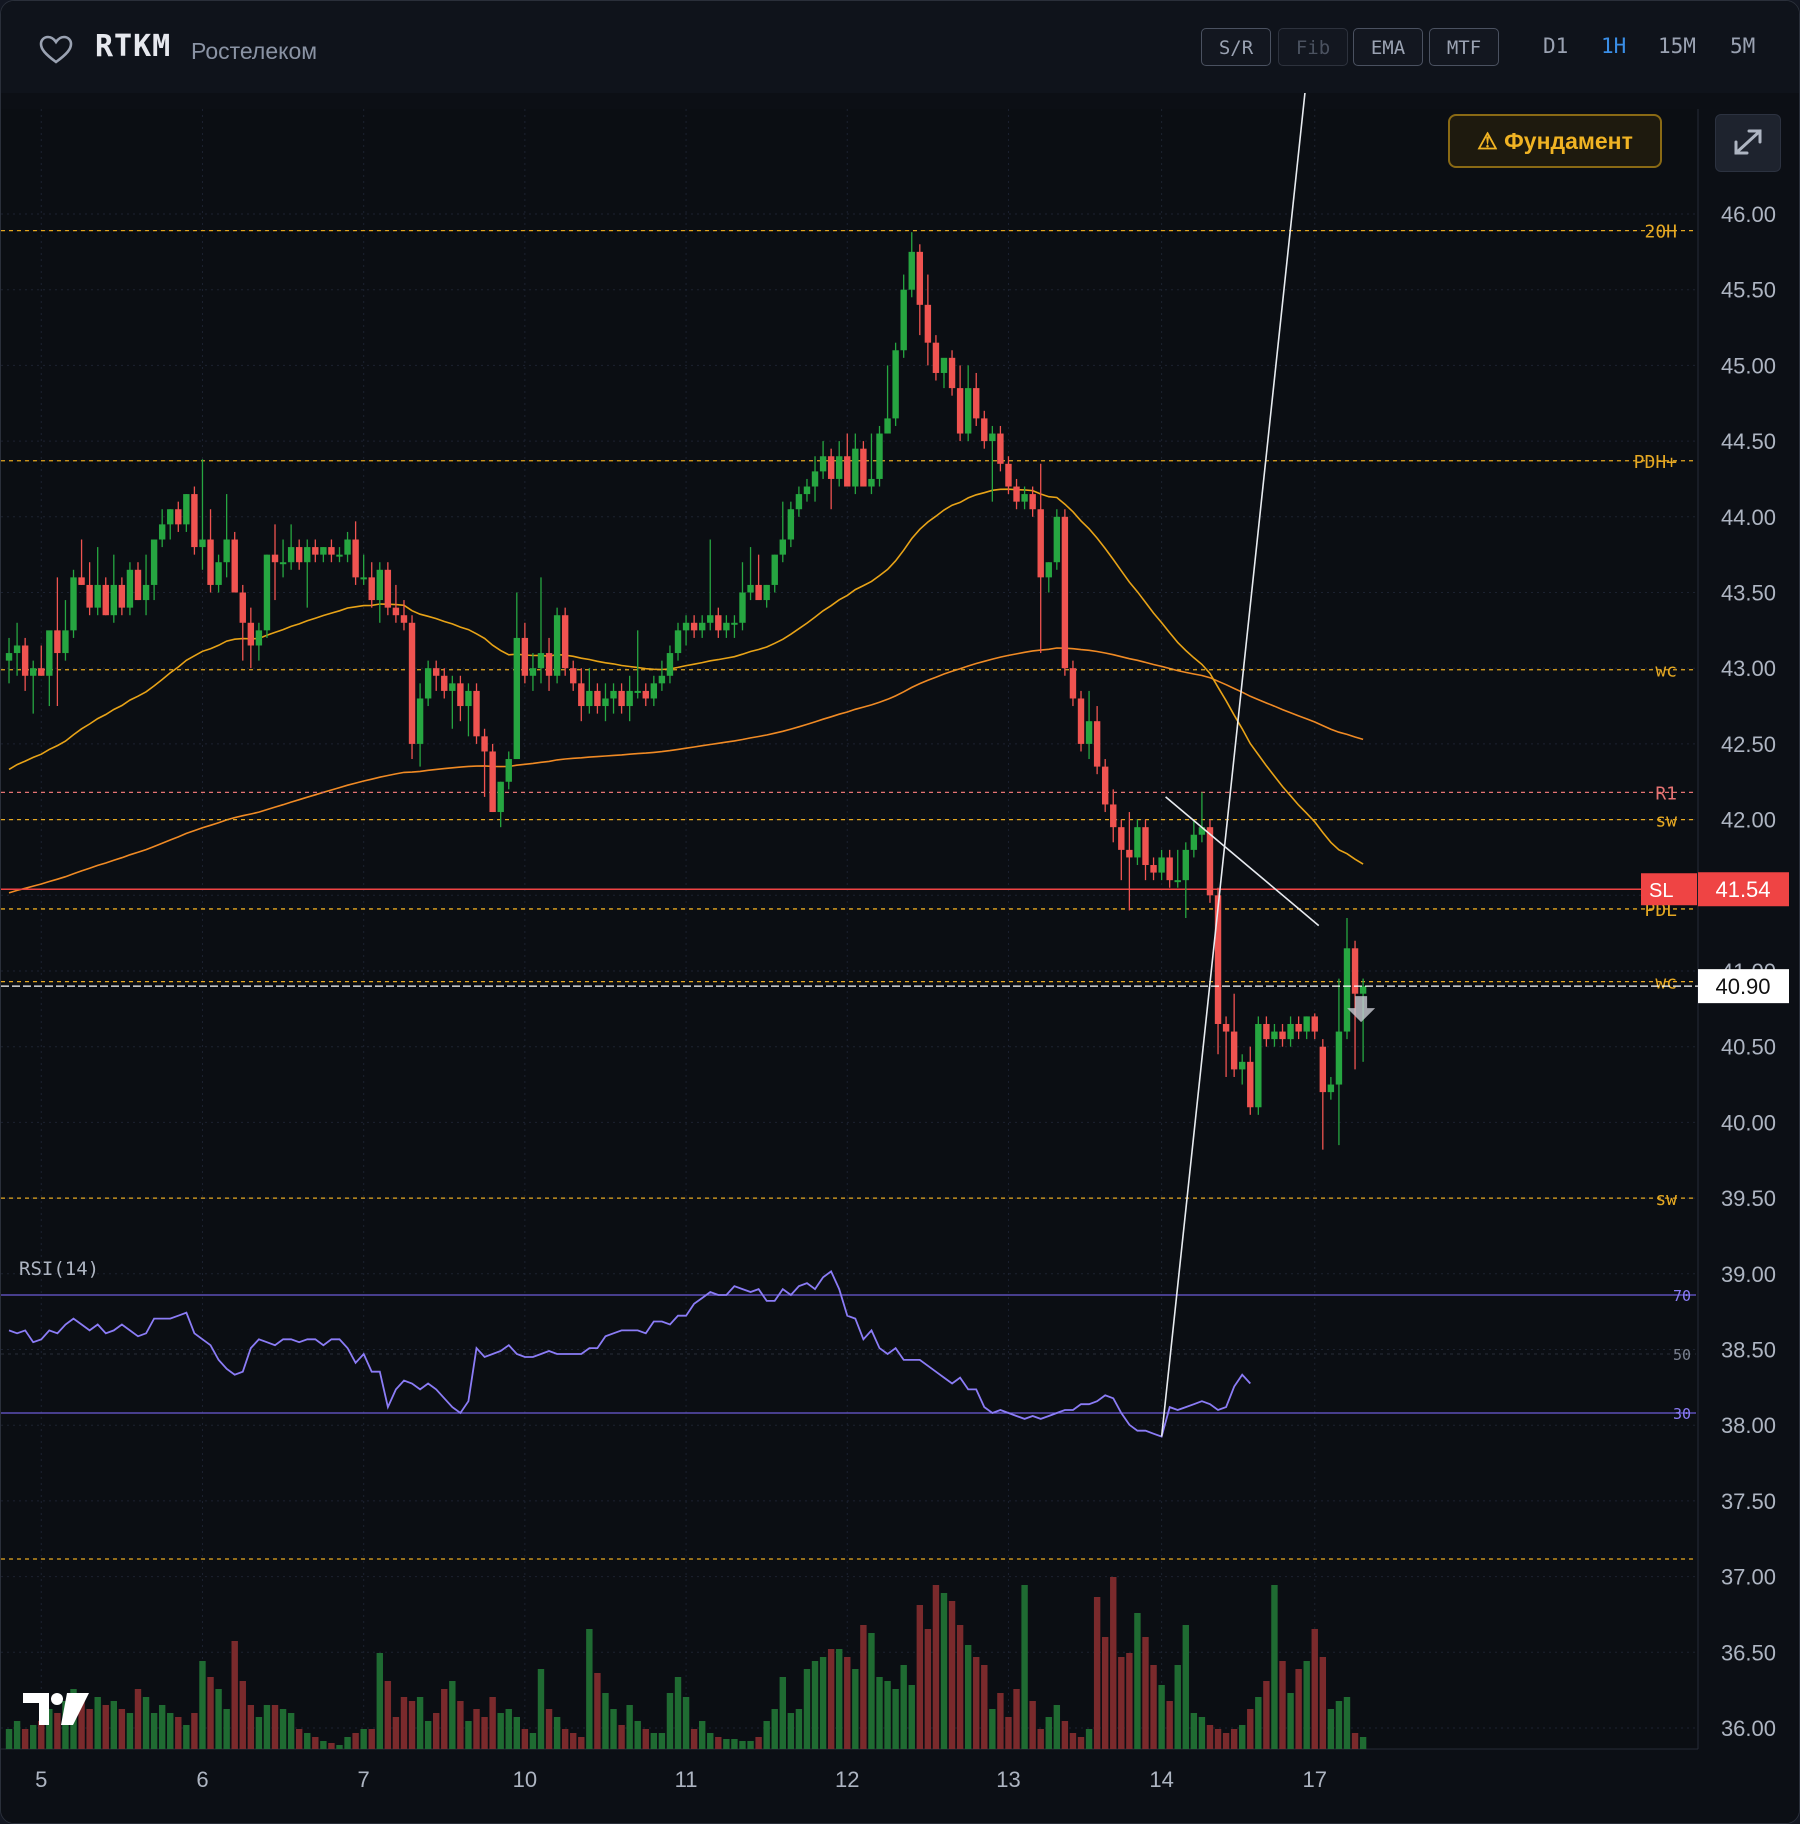 The width and height of the screenshot is (1800, 1824). I want to click on y-axis-tick-label: 43.00, so click(1748, 668).